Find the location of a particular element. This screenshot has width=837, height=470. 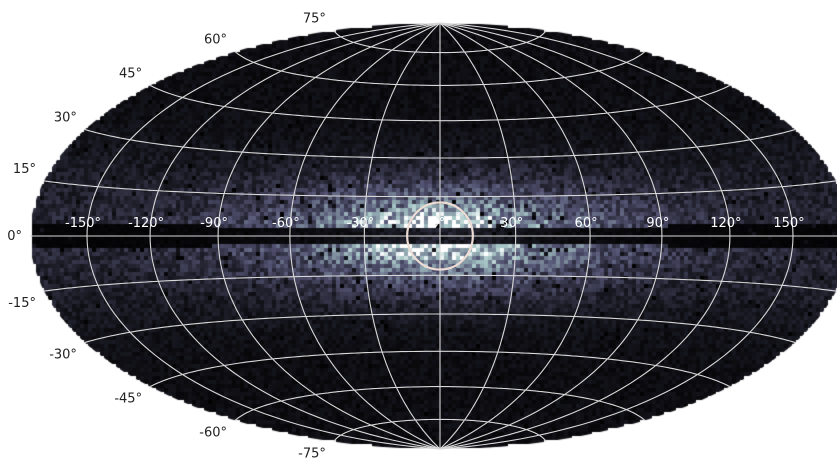

lon-tick-label: -120° is located at coordinates (146, 223).